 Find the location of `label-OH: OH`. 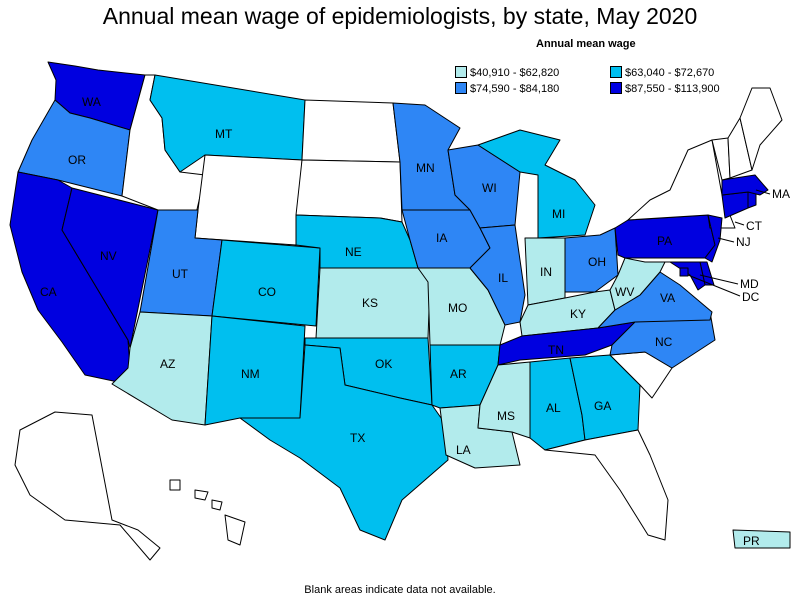

label-OH: OH is located at coordinates (597, 262).